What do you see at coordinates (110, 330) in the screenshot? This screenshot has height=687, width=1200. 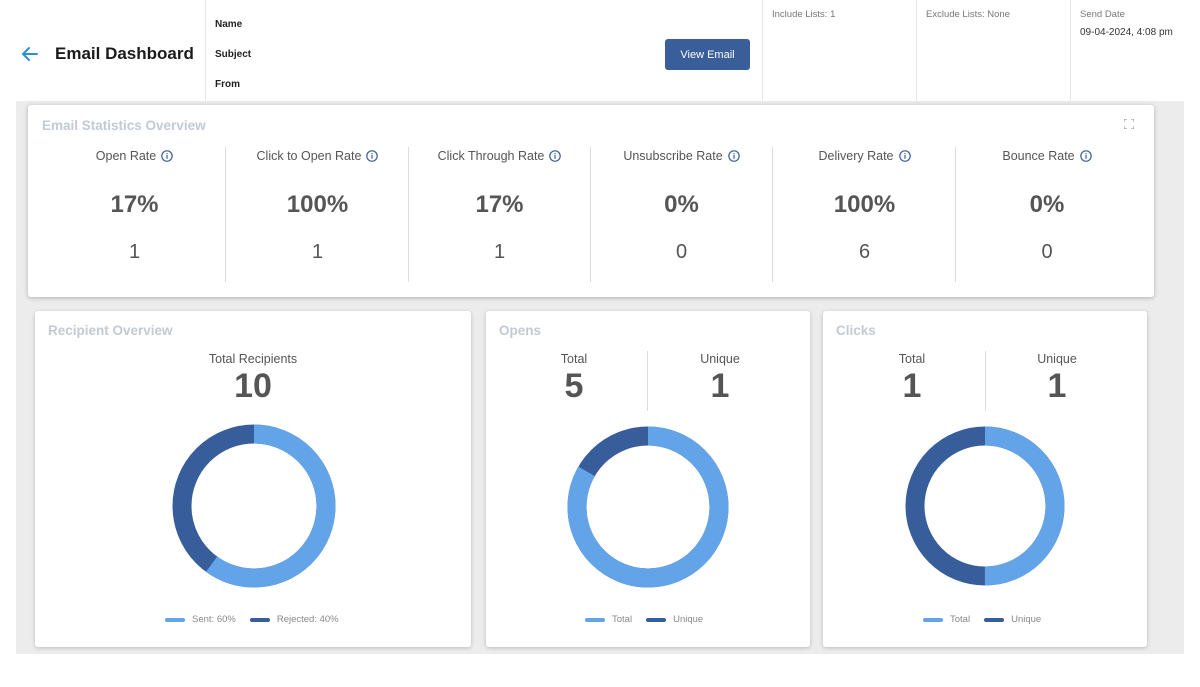 I see `recipient-title: Recipient Overview` at bounding box center [110, 330].